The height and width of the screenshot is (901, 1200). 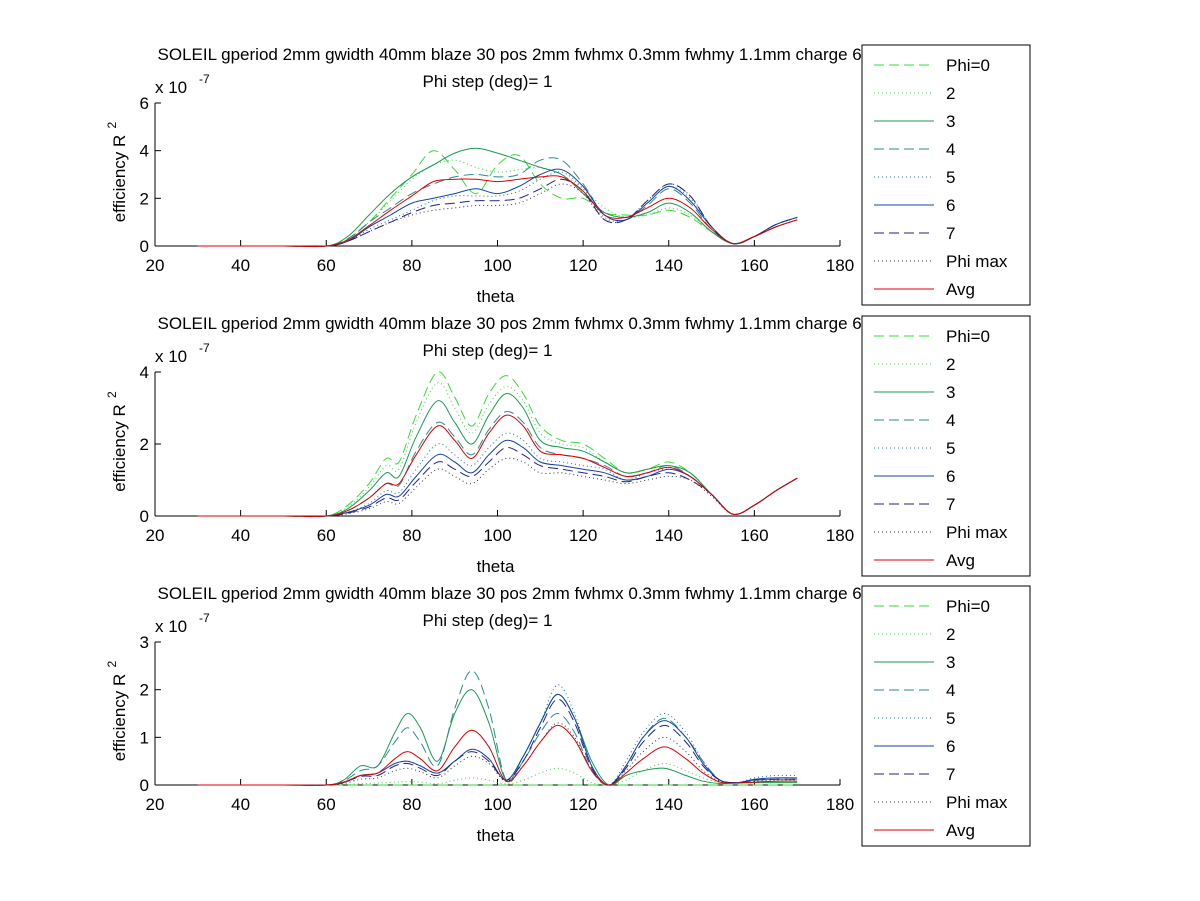 What do you see at coordinates (144, 737) in the screenshot?
I see `y-tick-label: 1` at bounding box center [144, 737].